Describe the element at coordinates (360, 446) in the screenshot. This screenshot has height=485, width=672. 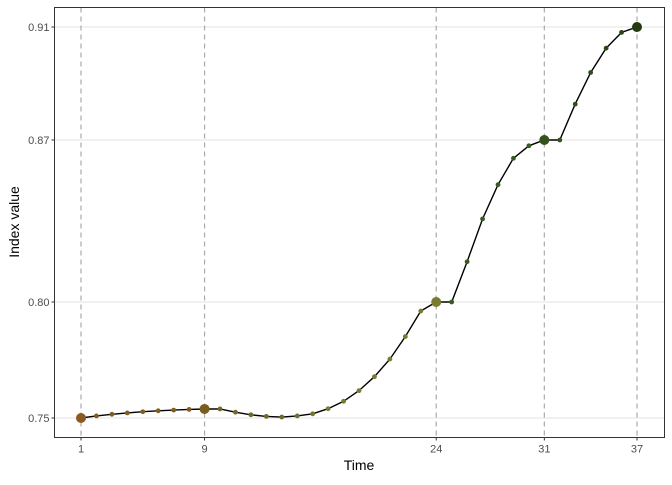
I see `x-axis: 1 9 24 31 37` at that location.